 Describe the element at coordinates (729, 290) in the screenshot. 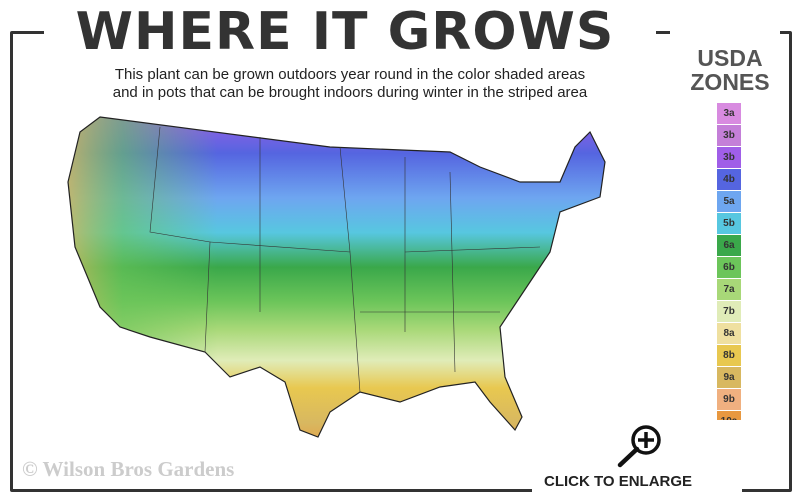

I see `legend-zone-7a: 7a` at that location.